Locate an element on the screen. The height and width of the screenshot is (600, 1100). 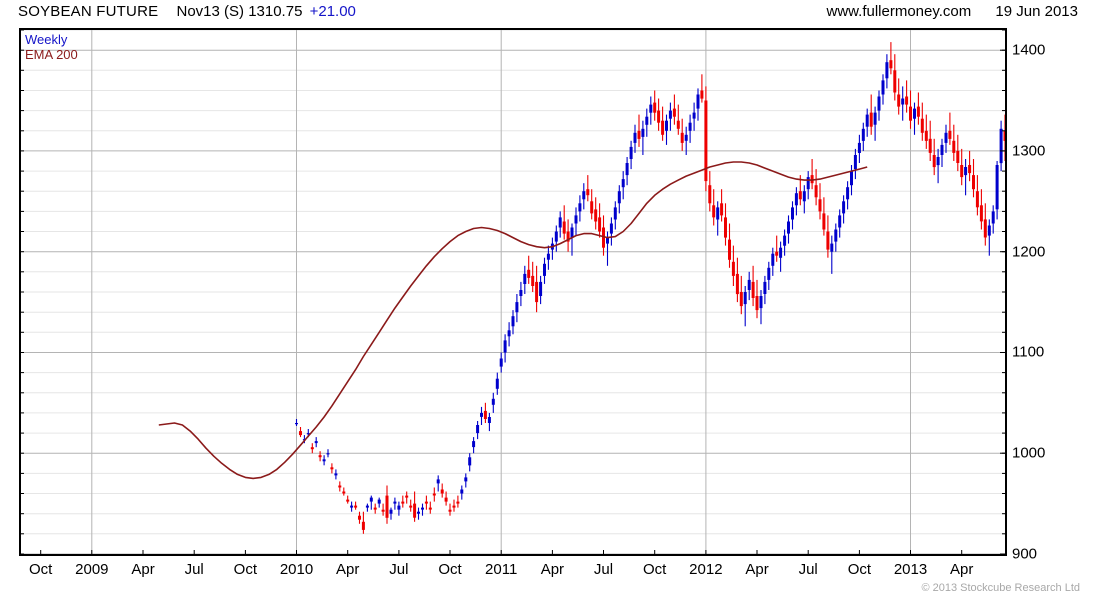
x-axis-tick-label: 2010 is located at coordinates (296, 569).